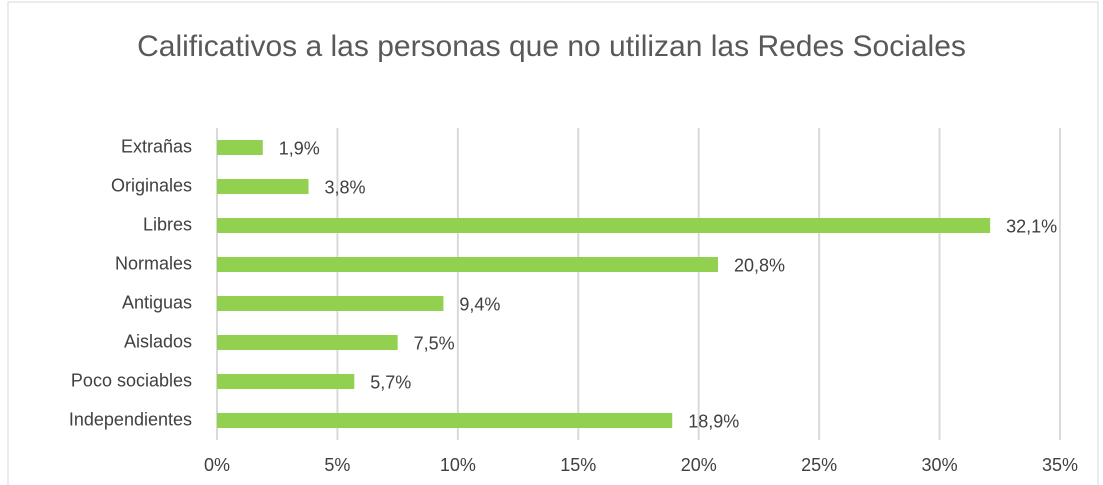 This screenshot has width=1103, height=485. Describe the element at coordinates (299, 148) in the screenshot. I see `data-label: 1,9%` at that location.